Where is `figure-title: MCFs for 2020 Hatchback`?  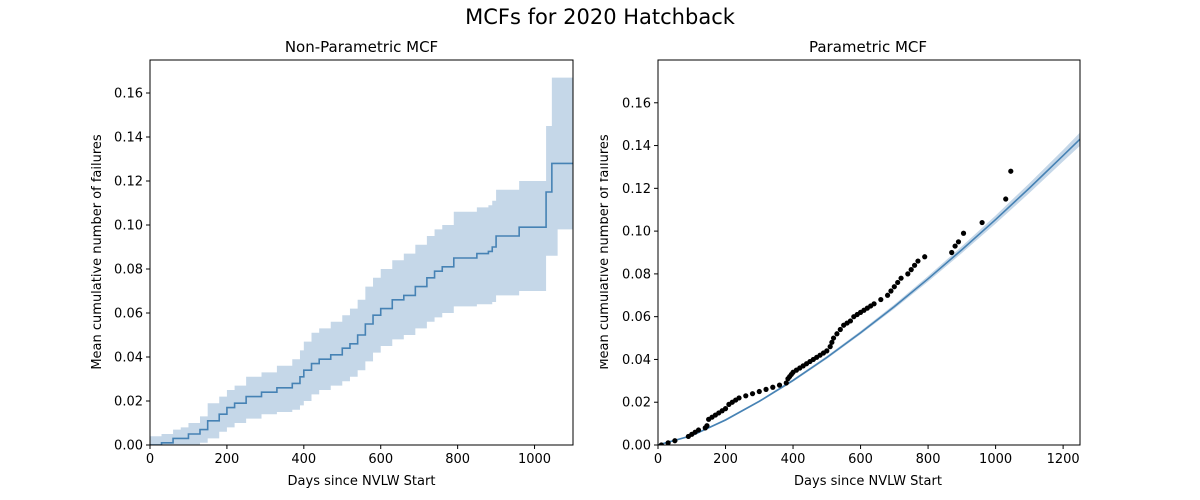
figure-title: MCFs for 2020 Hatchback is located at coordinates (600, 17).